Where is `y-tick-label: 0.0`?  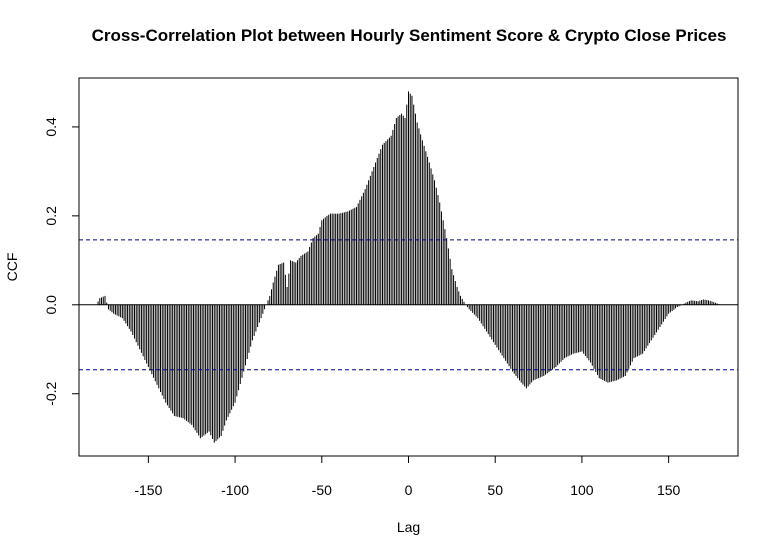
y-tick-label: 0.0 is located at coordinates (51, 305).